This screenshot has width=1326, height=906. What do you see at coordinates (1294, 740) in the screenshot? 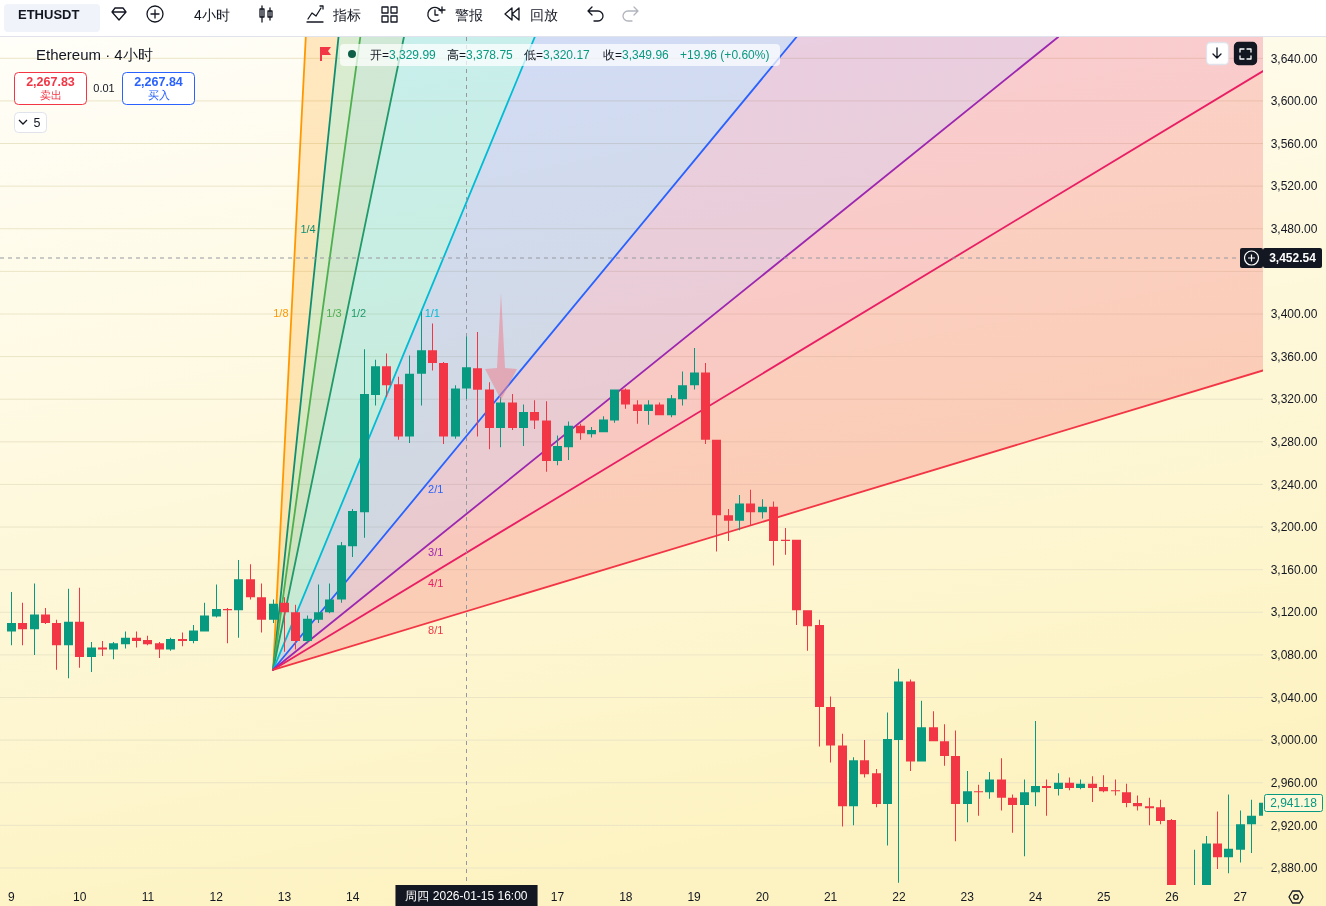
I see `y-tick-label: 3,000.00` at bounding box center [1294, 740].